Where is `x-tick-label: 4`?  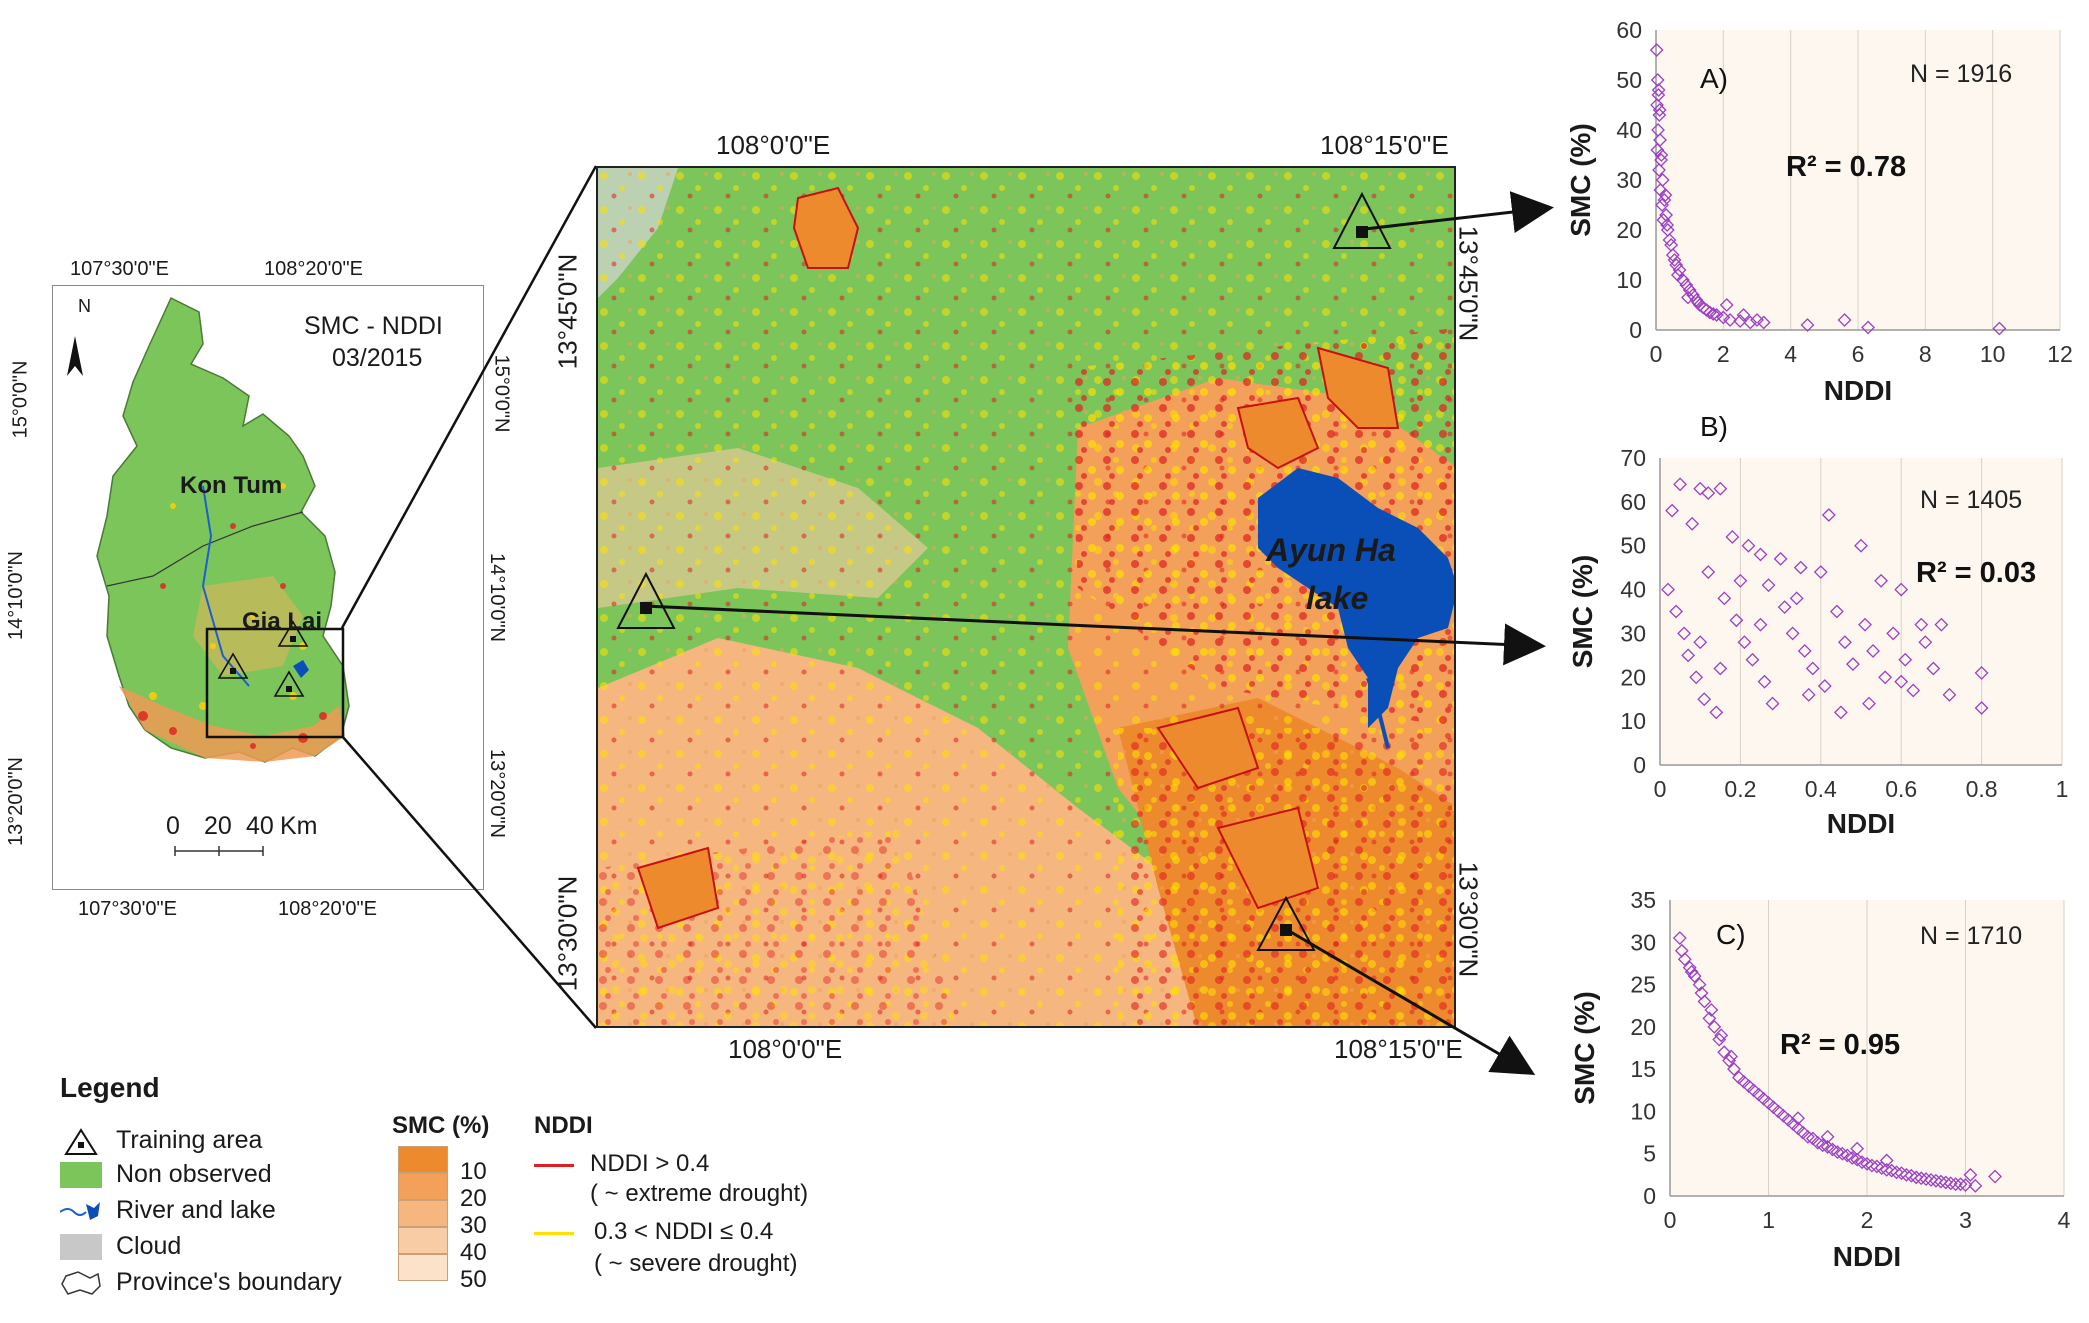 x-tick-label: 4 is located at coordinates (2064, 1220).